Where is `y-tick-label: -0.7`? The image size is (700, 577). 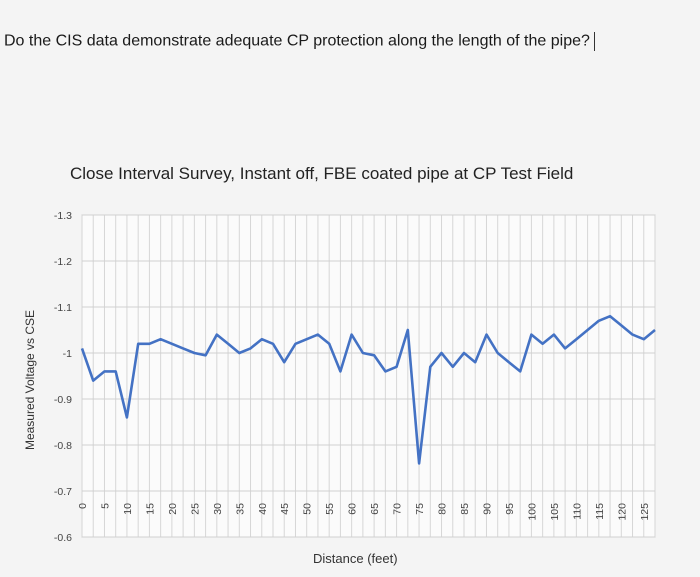
y-tick-label: -0.7 is located at coordinates (63, 492).